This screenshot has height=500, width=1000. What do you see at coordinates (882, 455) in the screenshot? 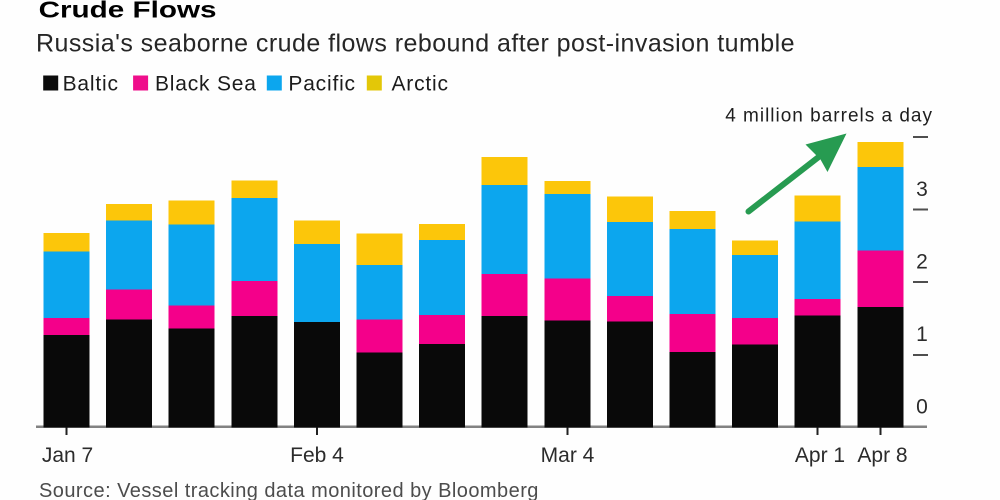
I see `svg-text: Apr 8` at bounding box center [882, 455].